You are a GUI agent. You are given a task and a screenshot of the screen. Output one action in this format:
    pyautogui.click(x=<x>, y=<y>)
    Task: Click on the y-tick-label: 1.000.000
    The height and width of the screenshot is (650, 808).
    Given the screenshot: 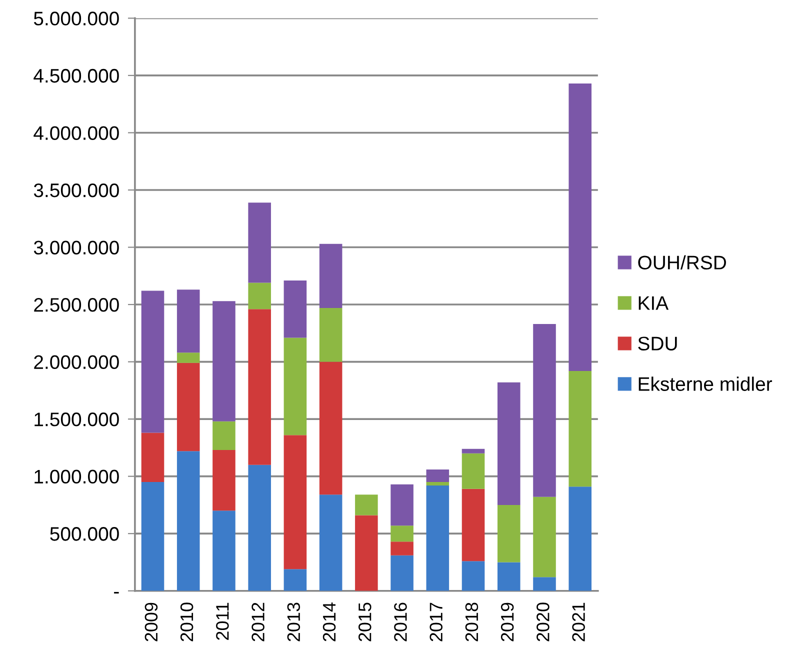 What is the action you would take?
    pyautogui.click(x=76, y=477)
    